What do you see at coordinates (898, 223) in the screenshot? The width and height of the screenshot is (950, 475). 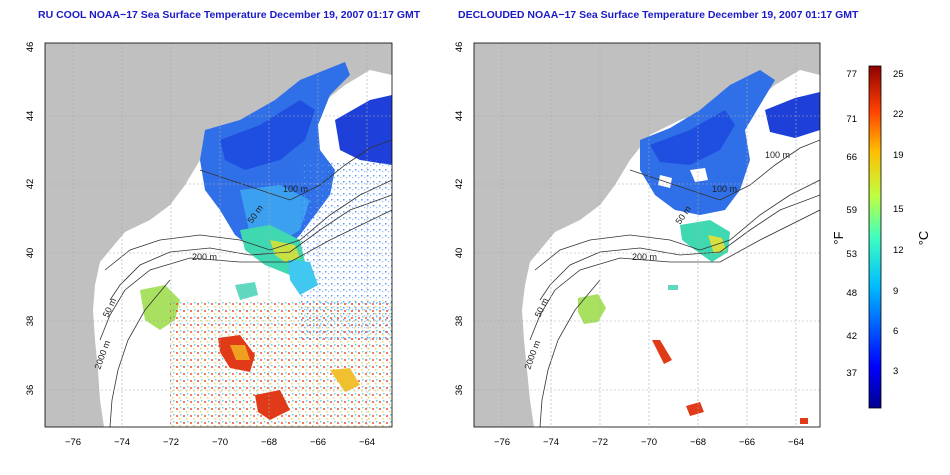 I see `celsius-scale: 25 22 19 15 12 9 6 3` at bounding box center [898, 223].